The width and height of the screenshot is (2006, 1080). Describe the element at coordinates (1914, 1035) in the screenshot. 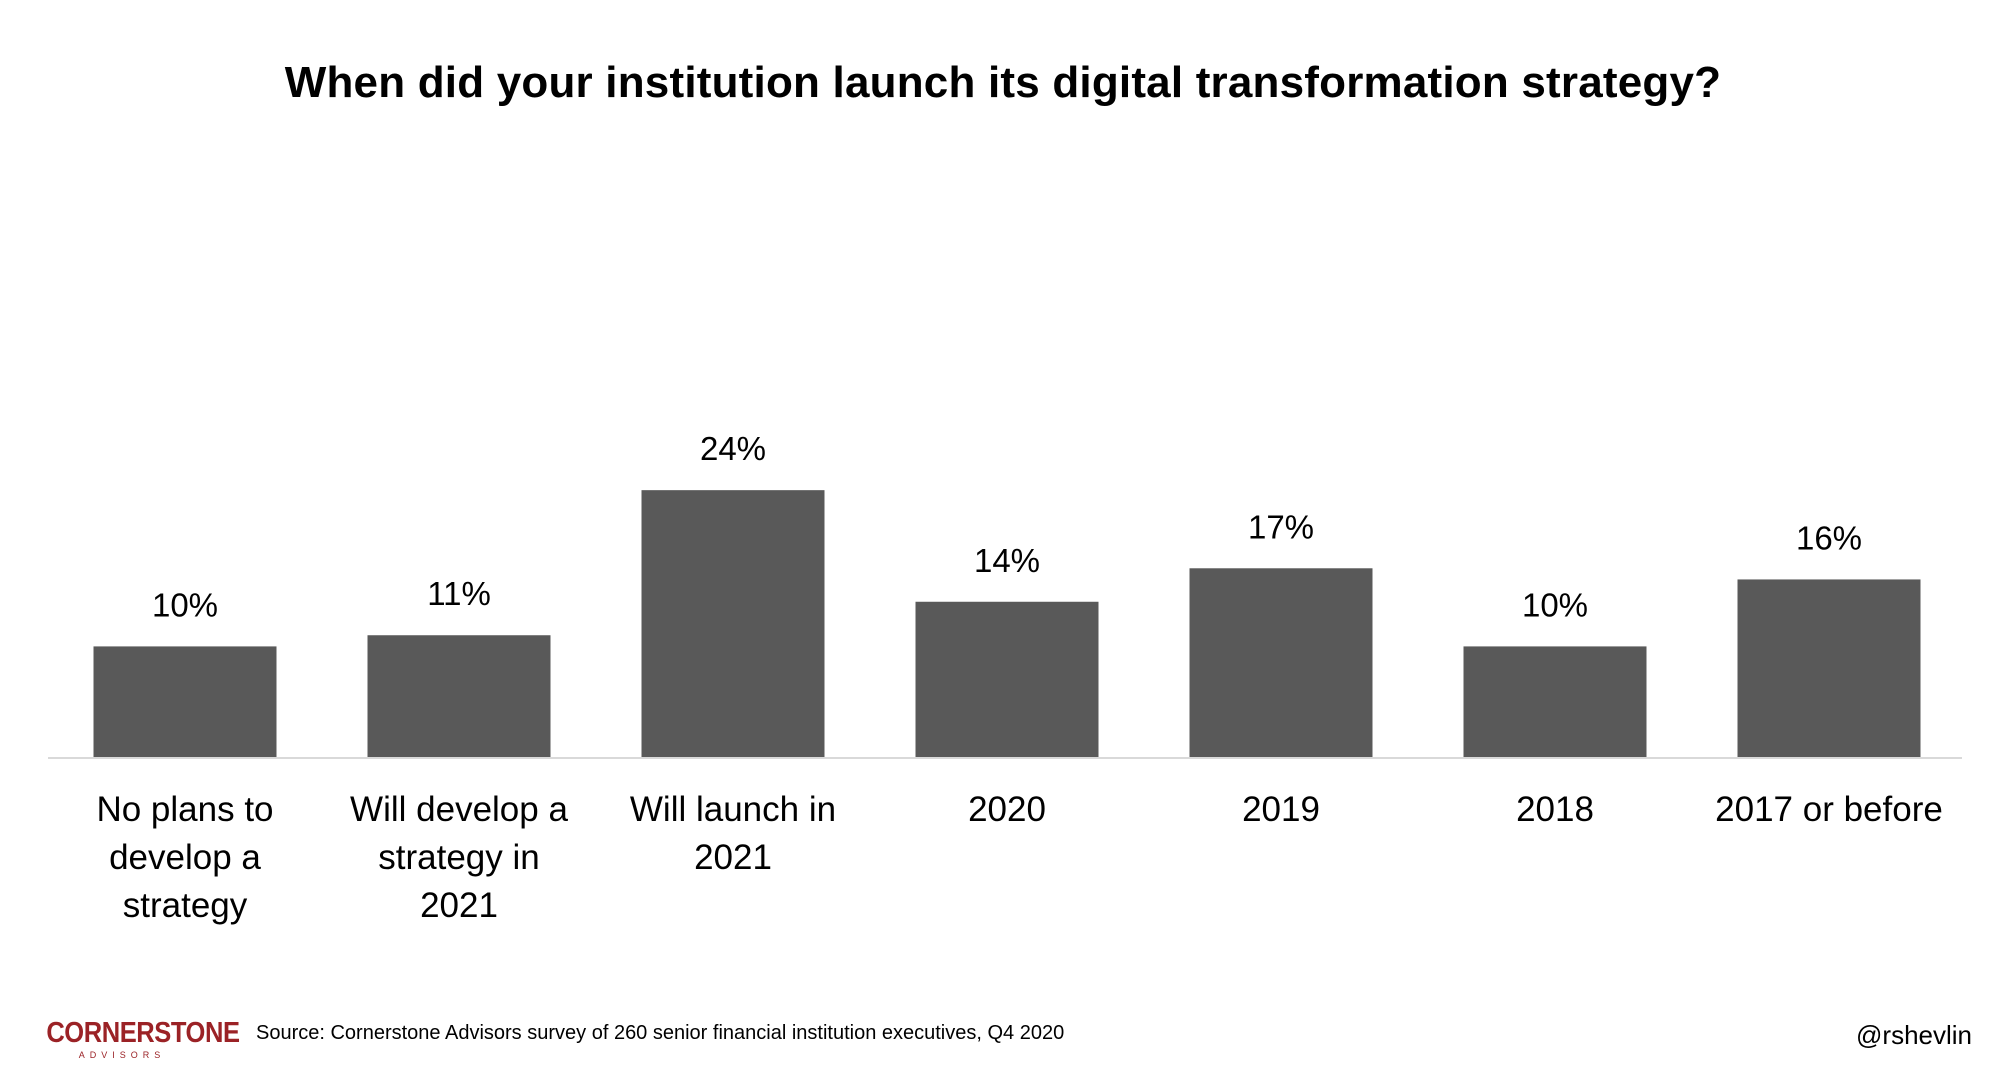

I see `author-handle: @rshevlin` at that location.